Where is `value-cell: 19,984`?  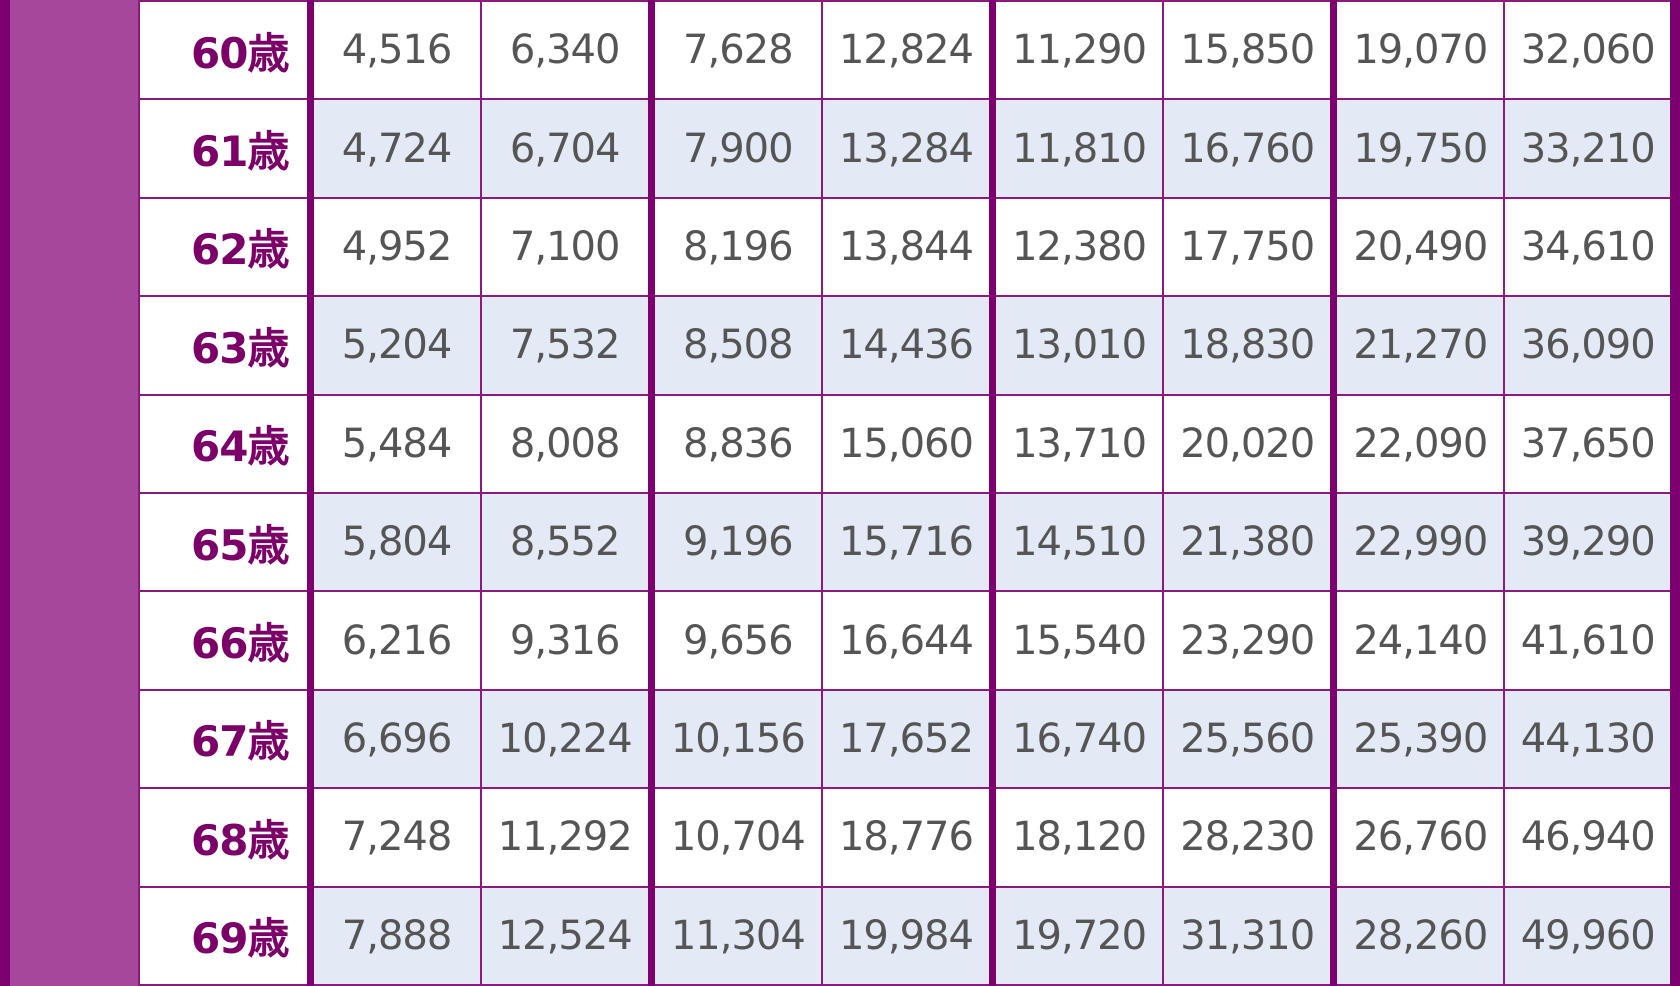
value-cell: 19,984 is located at coordinates (908, 935).